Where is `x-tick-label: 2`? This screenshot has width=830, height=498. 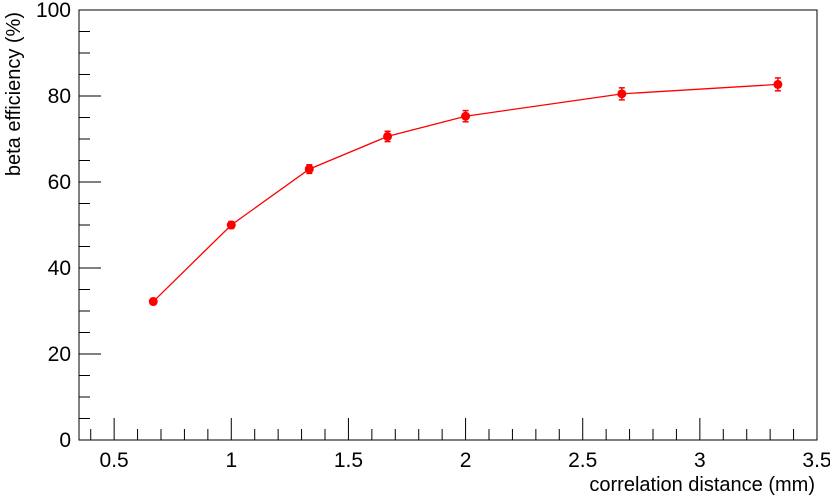
x-tick-label: 2 is located at coordinates (466, 460).